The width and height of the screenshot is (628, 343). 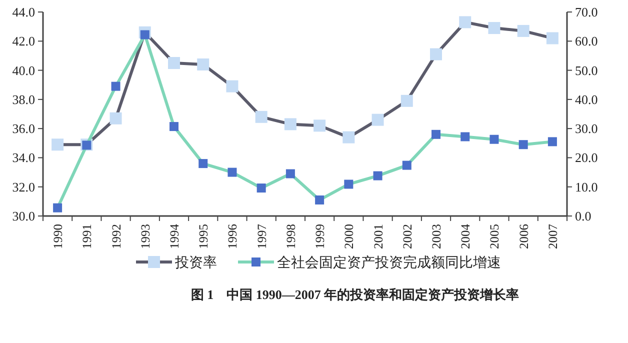 I want to click on y-tick-label: 34.0, so click(x=23, y=158).